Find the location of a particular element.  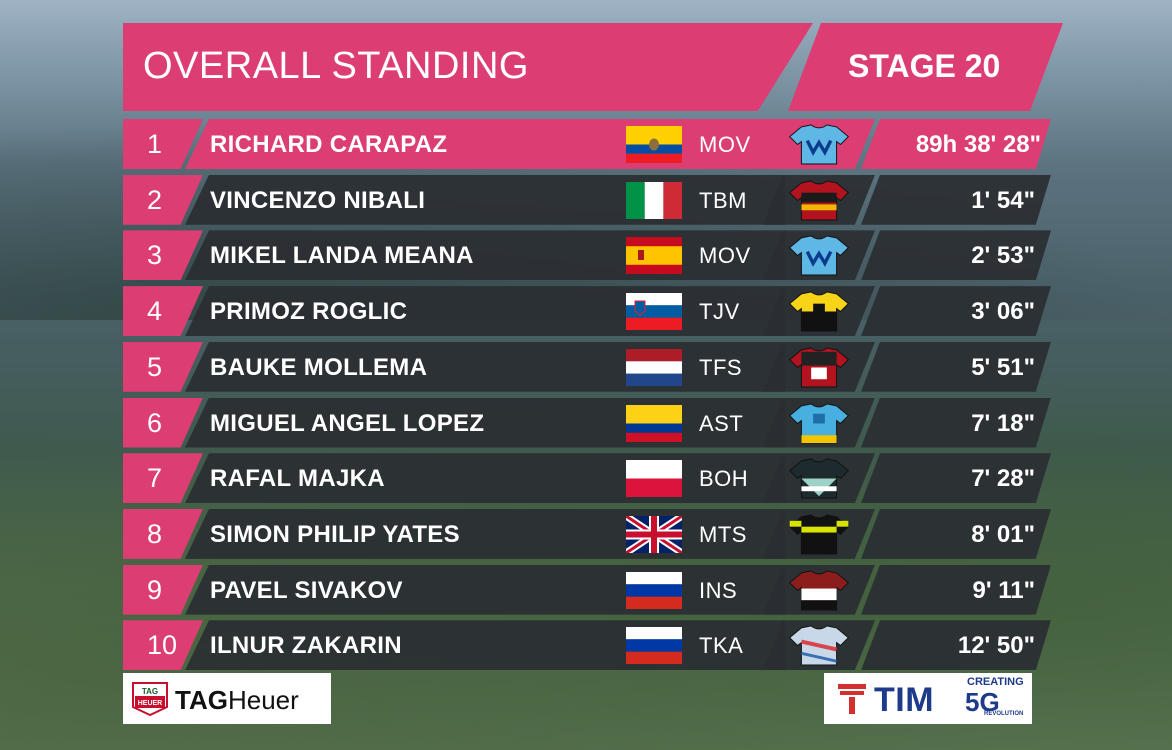

ecuador-flag-icon is located at coordinates (654, 144).